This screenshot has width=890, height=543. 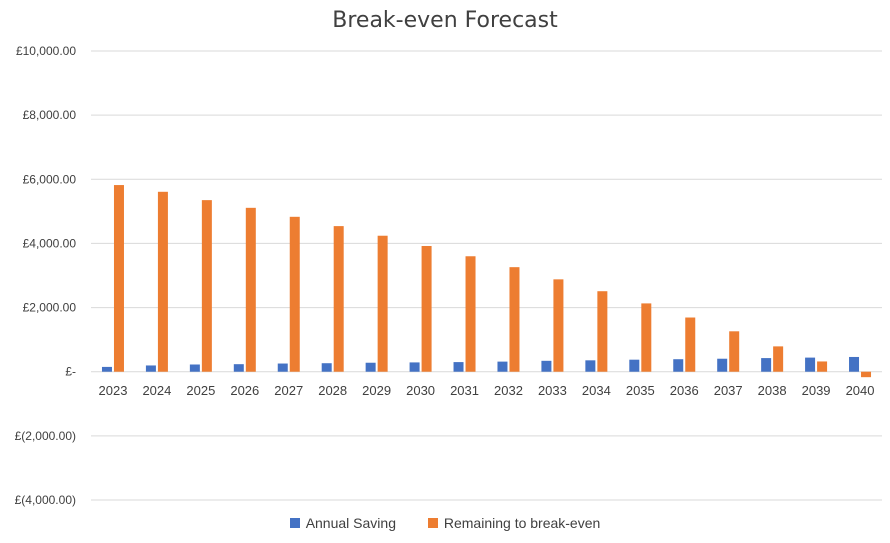 I want to click on legend: Annual Saving Remaining to break-even, so click(x=445, y=523).